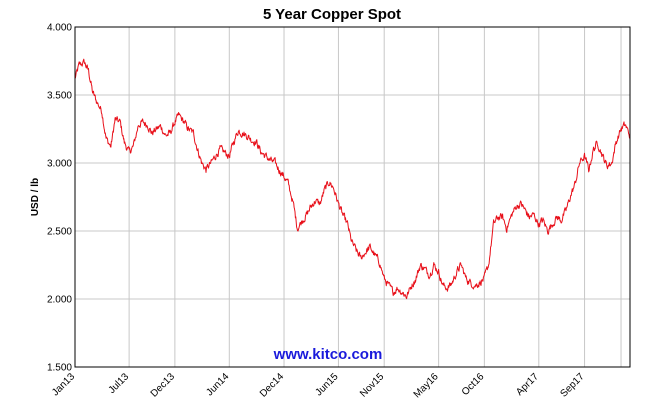 The image size is (665, 415). What do you see at coordinates (59, 28) in the screenshot?
I see `y-tick-label: 4.000` at bounding box center [59, 28].